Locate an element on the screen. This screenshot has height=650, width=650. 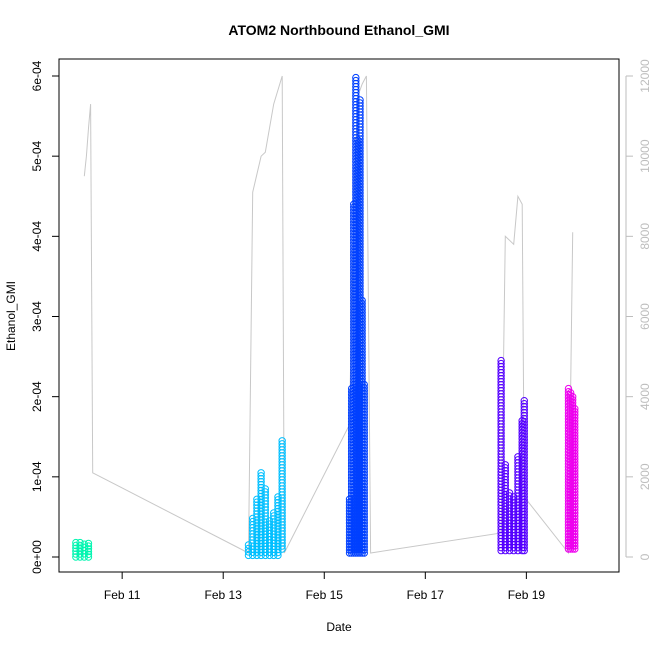
y-tick-label: 2e-04 is located at coordinates (37, 396).